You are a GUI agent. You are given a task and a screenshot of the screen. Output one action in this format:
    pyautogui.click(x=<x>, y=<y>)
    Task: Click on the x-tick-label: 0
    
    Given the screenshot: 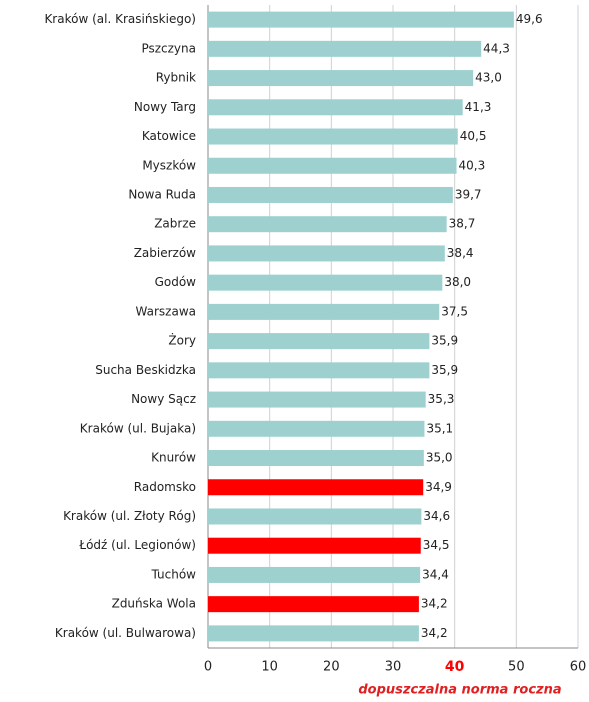 What is the action you would take?
    pyautogui.click(x=208, y=667)
    